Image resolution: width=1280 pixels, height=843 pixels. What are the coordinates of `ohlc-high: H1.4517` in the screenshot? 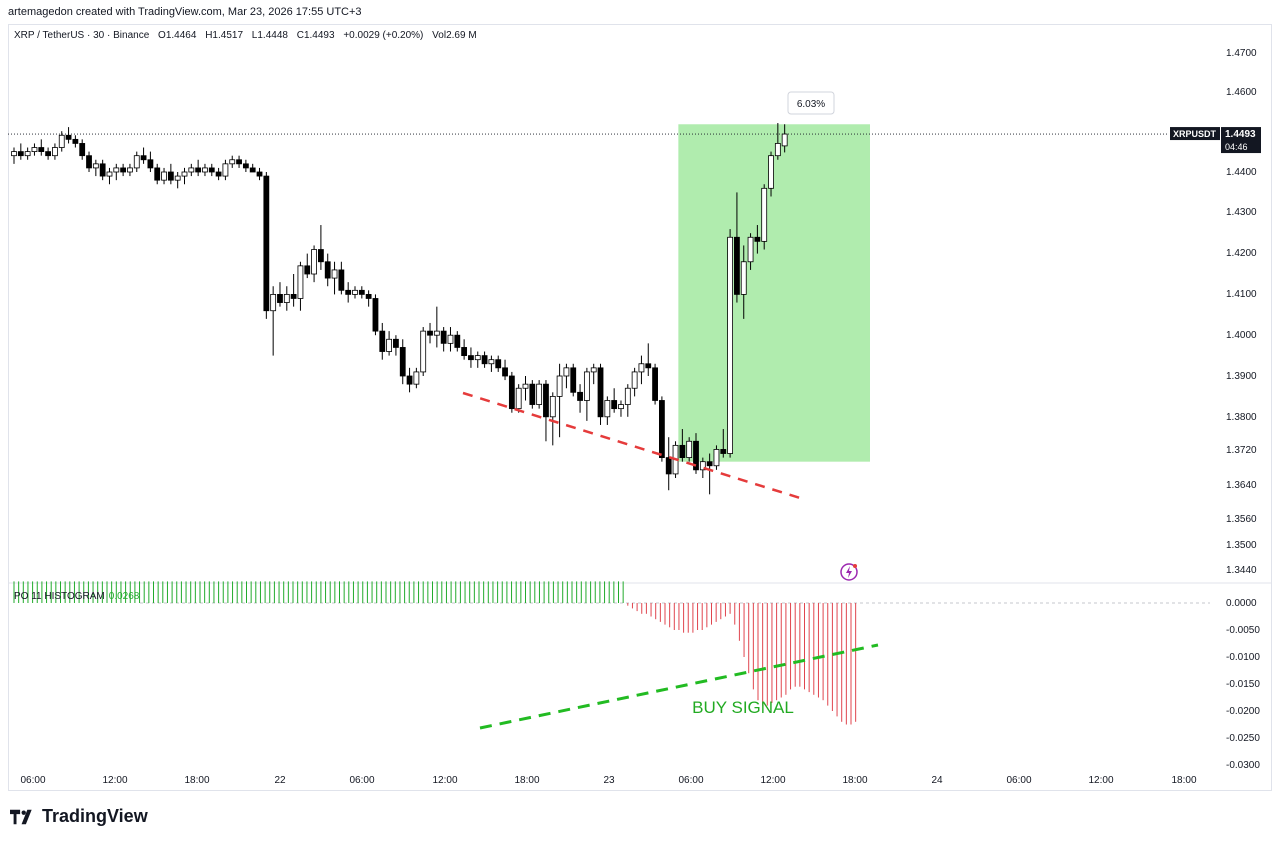 It's located at (224, 35).